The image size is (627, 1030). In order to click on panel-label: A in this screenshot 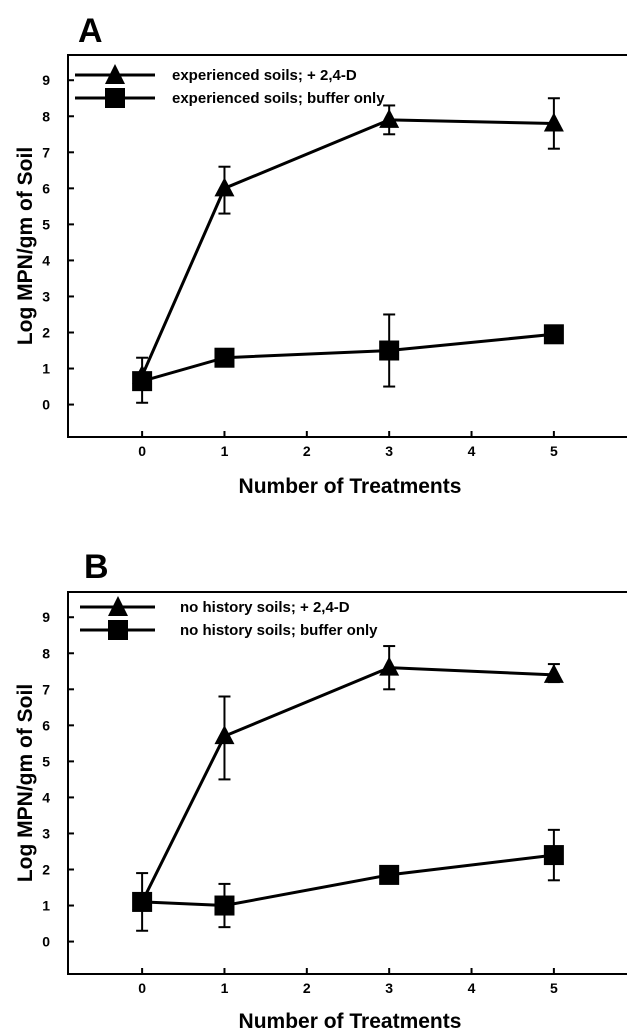, I will do `click(90, 31)`.